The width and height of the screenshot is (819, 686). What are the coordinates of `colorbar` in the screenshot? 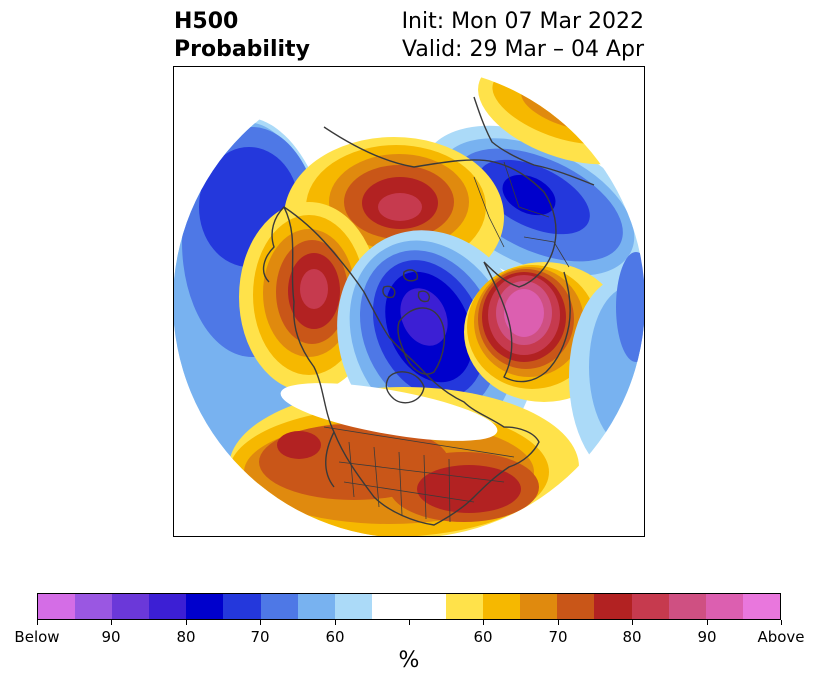 It's located at (409, 606).